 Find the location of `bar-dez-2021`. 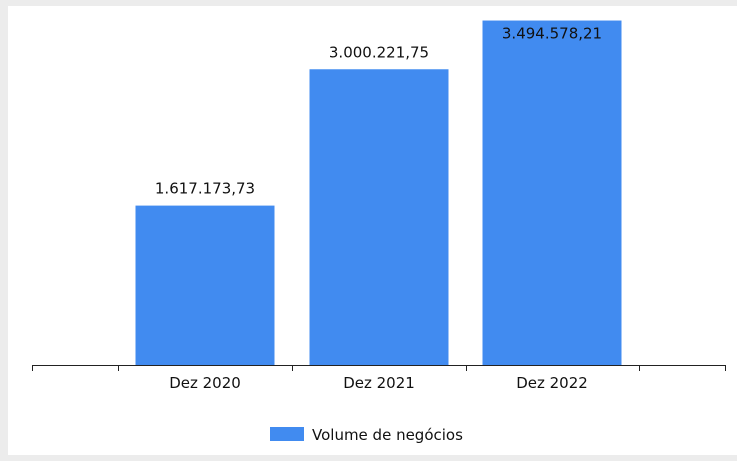

bar-dez-2021 is located at coordinates (379, 217).